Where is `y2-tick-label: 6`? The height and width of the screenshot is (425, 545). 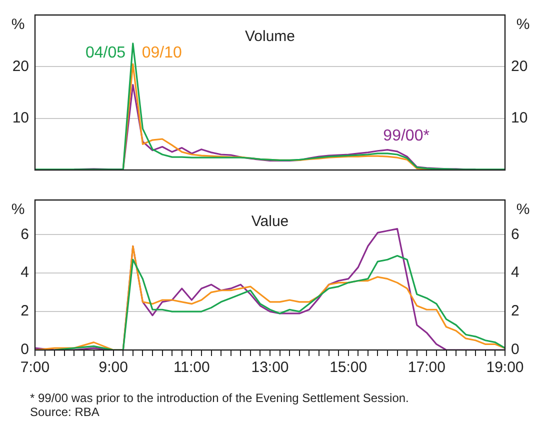 y2-tick-label: 6 is located at coordinates (515, 234).